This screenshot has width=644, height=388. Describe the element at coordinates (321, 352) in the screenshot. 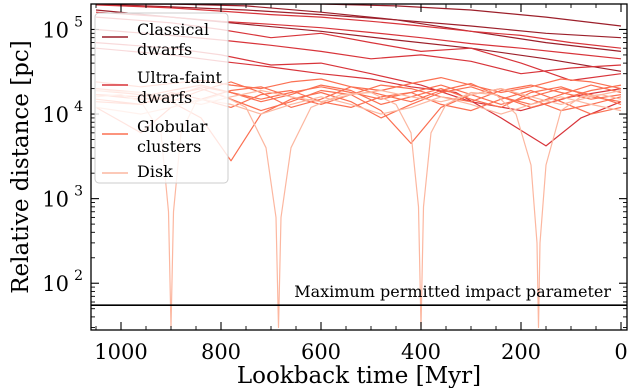

I see `x-tick-label: 600` at that location.